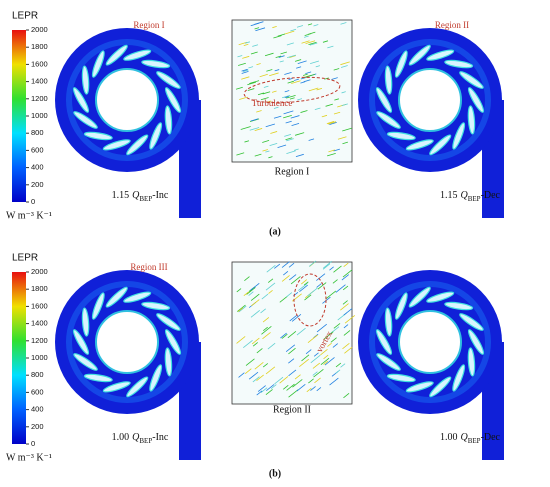 This screenshot has height=487, width=550. I want to click on pump-contour: Region III, so click(128, 361).